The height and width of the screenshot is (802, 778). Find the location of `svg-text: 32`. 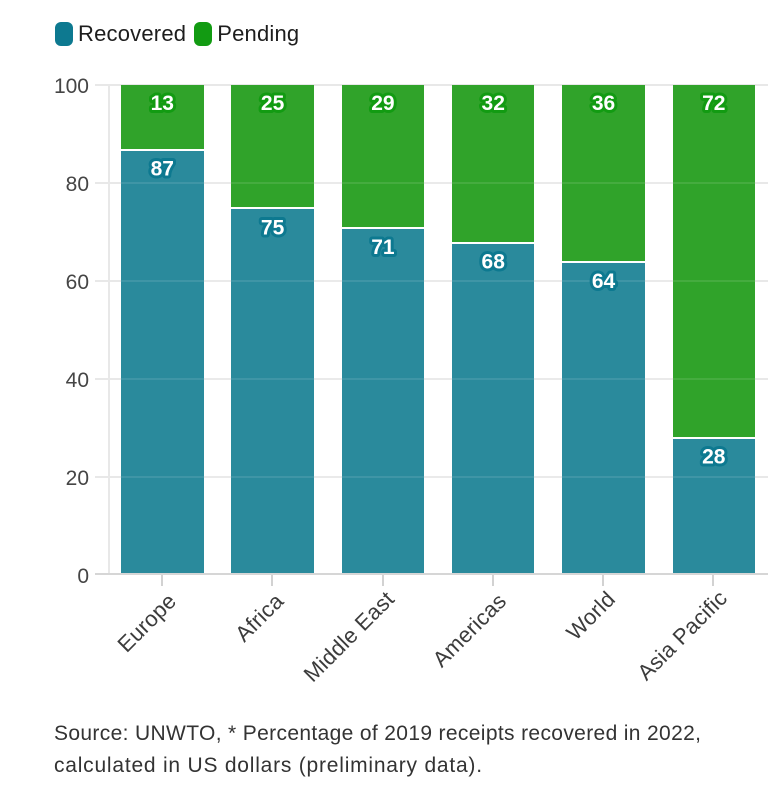

svg-text: 32 is located at coordinates (493, 103).